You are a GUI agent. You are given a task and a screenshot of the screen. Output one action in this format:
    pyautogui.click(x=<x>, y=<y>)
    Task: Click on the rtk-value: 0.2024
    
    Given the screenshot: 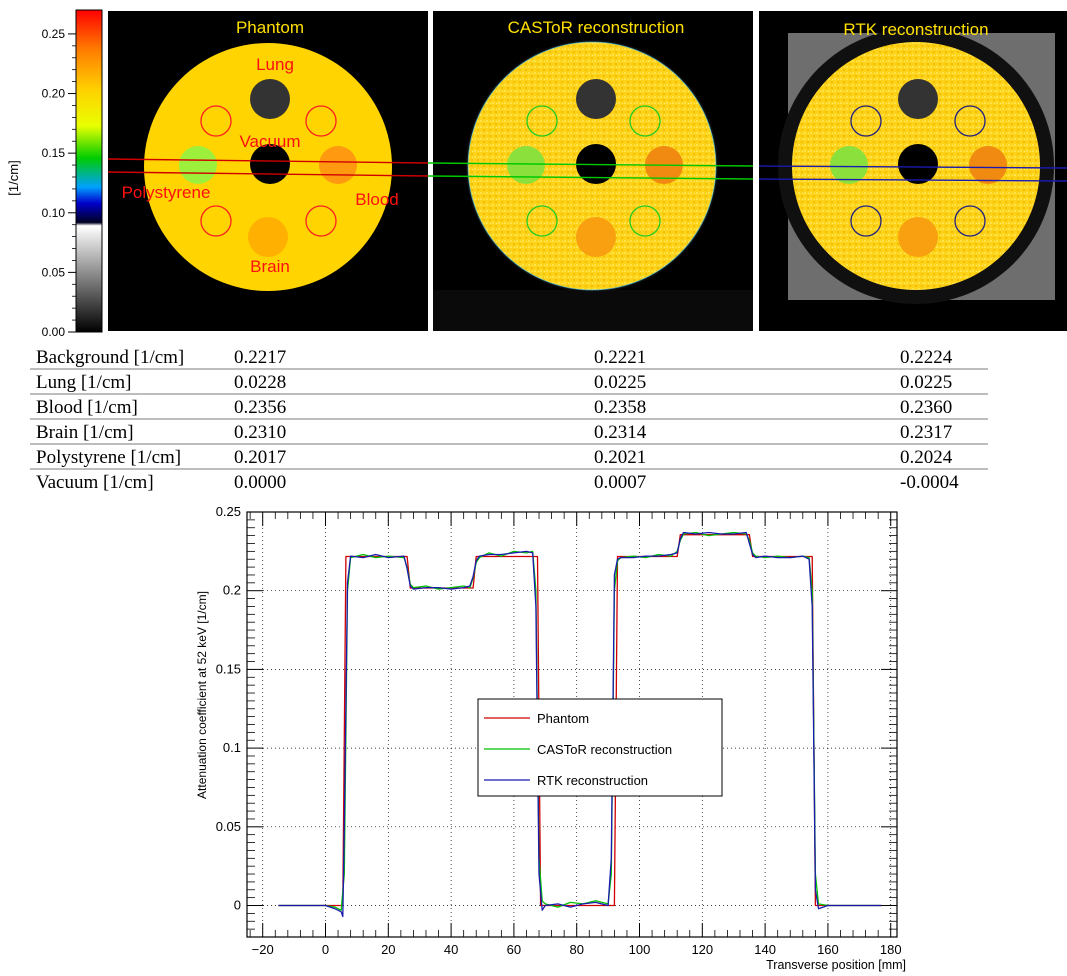 What is the action you would take?
    pyautogui.click(x=926, y=457)
    